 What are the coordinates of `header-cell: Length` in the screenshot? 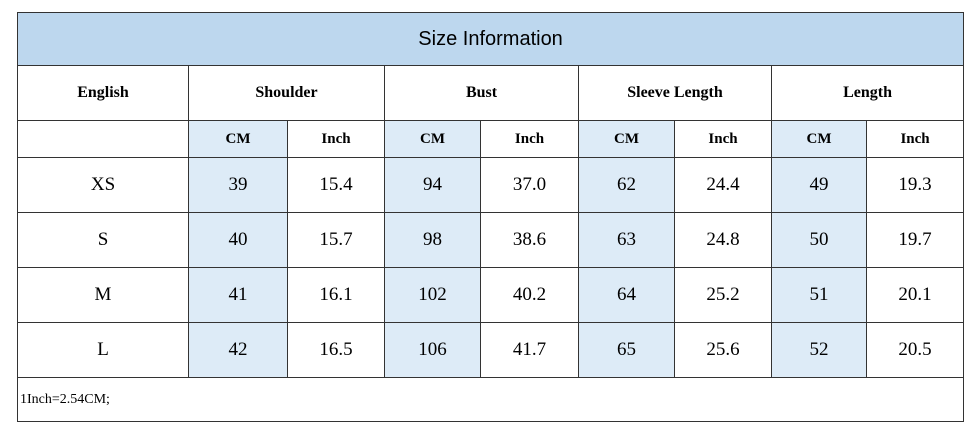 It's located at (867, 93).